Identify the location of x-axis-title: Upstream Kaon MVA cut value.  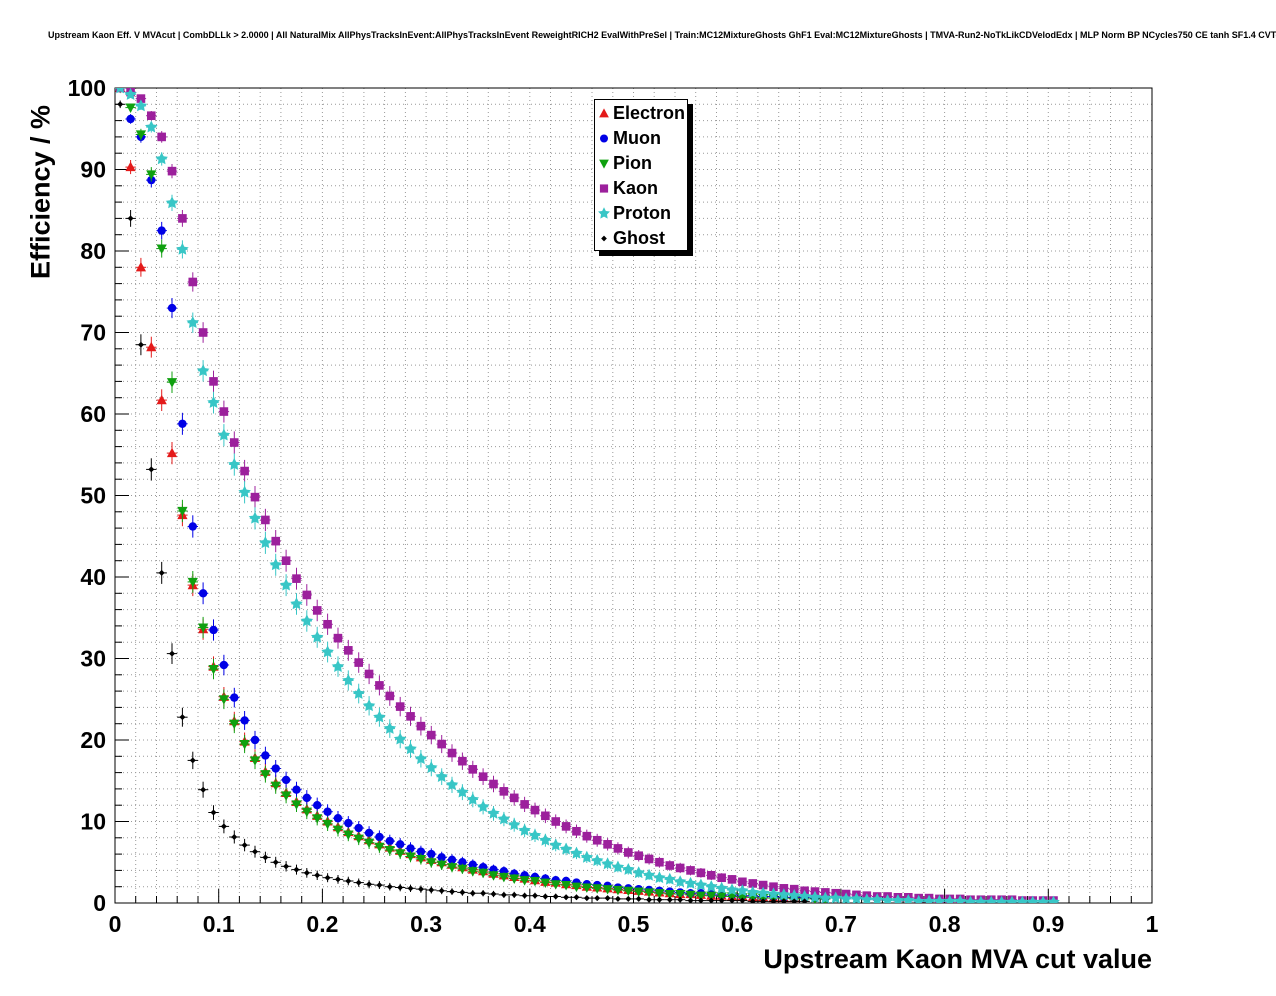
(957, 959).